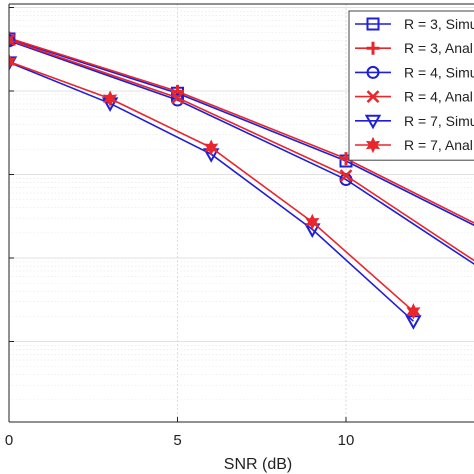  I want to click on legend-label: R = 3, Anal, so click(438, 48).